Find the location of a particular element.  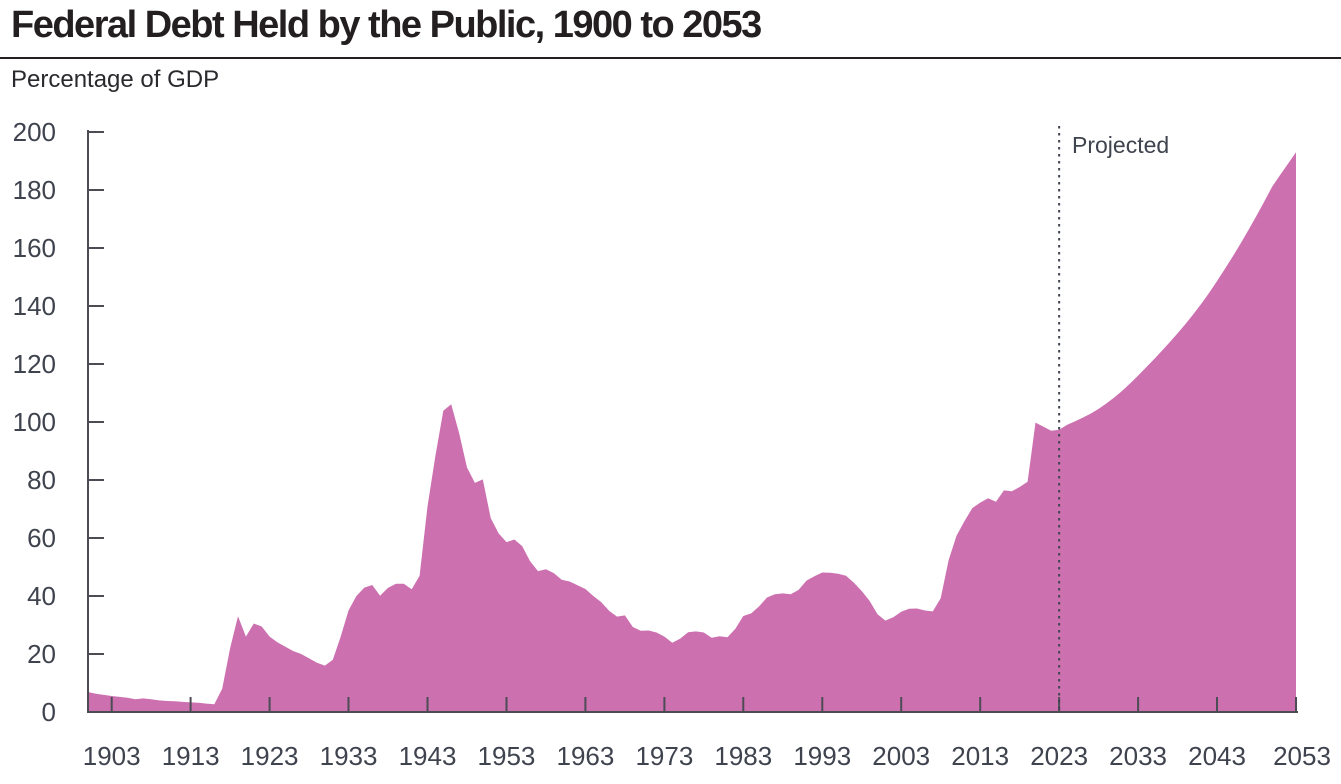

x-tick-label: 1973 is located at coordinates (664, 756).